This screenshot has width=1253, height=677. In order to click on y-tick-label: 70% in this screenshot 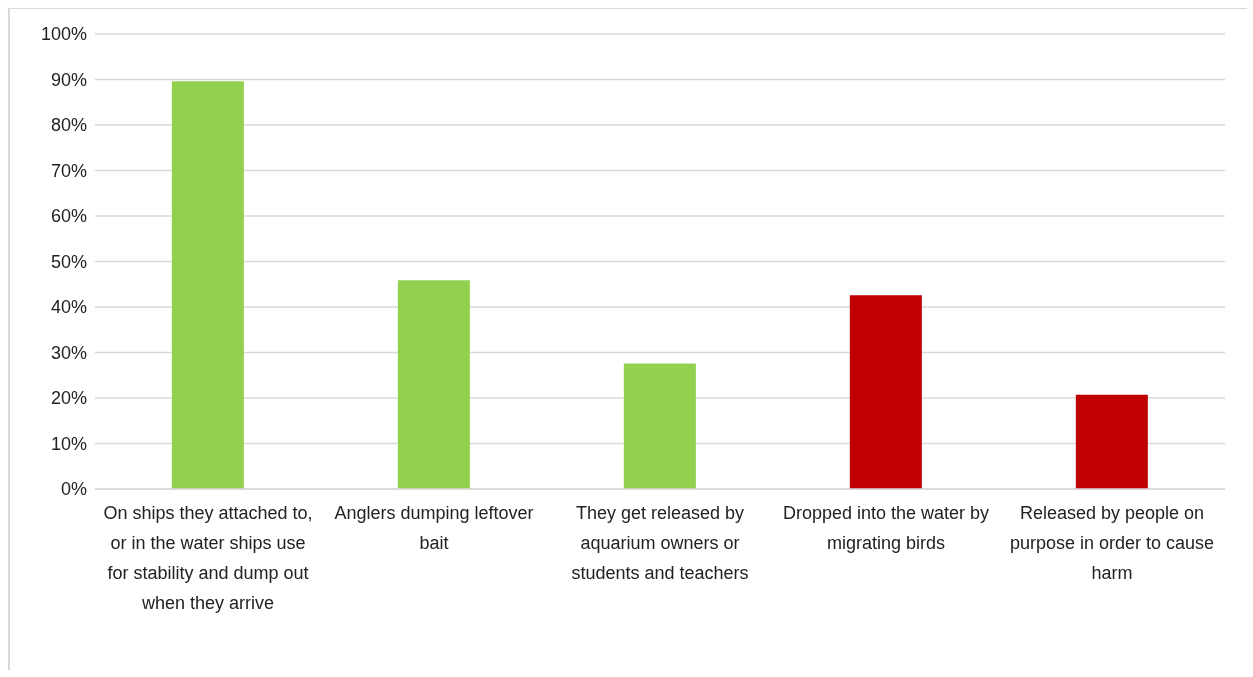, I will do `click(68, 170)`.